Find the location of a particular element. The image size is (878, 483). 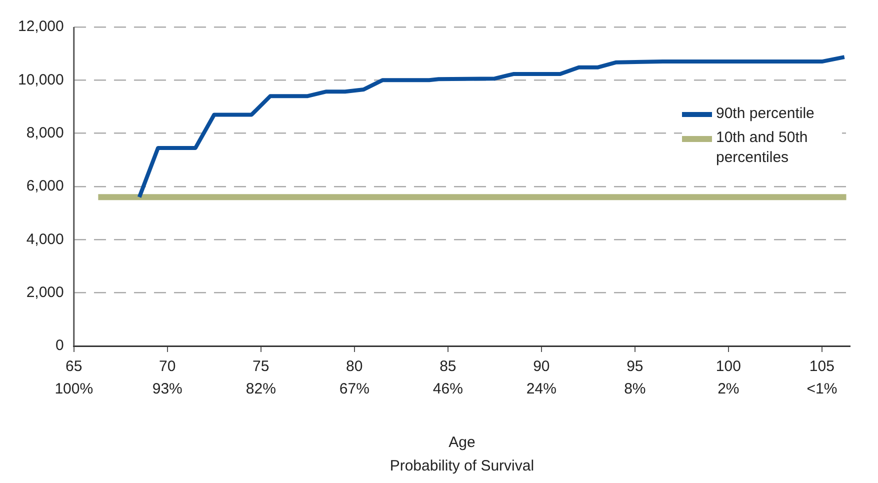

y-tick-label: 4,000 is located at coordinates (45, 239).